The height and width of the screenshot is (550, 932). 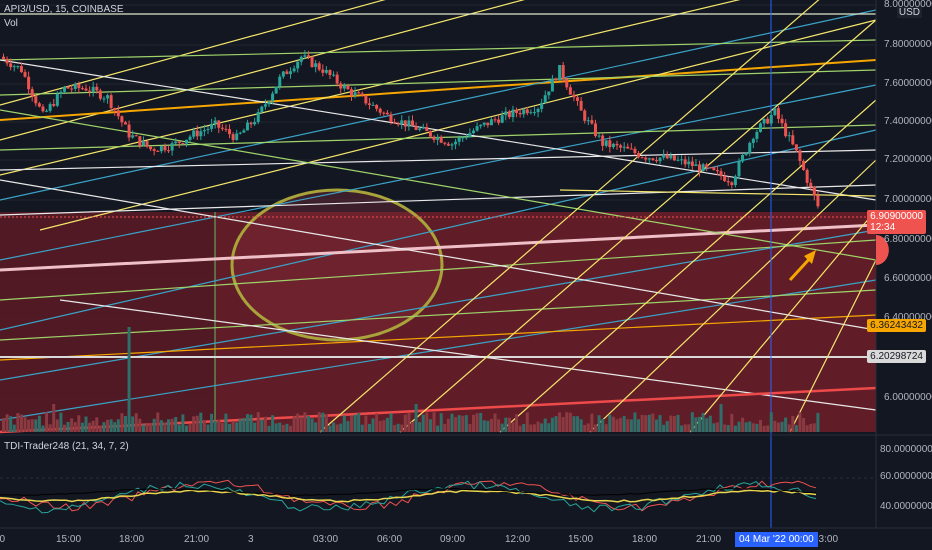 What do you see at coordinates (882, 250) in the screenshot?
I see `right-edge-marker` at bounding box center [882, 250].